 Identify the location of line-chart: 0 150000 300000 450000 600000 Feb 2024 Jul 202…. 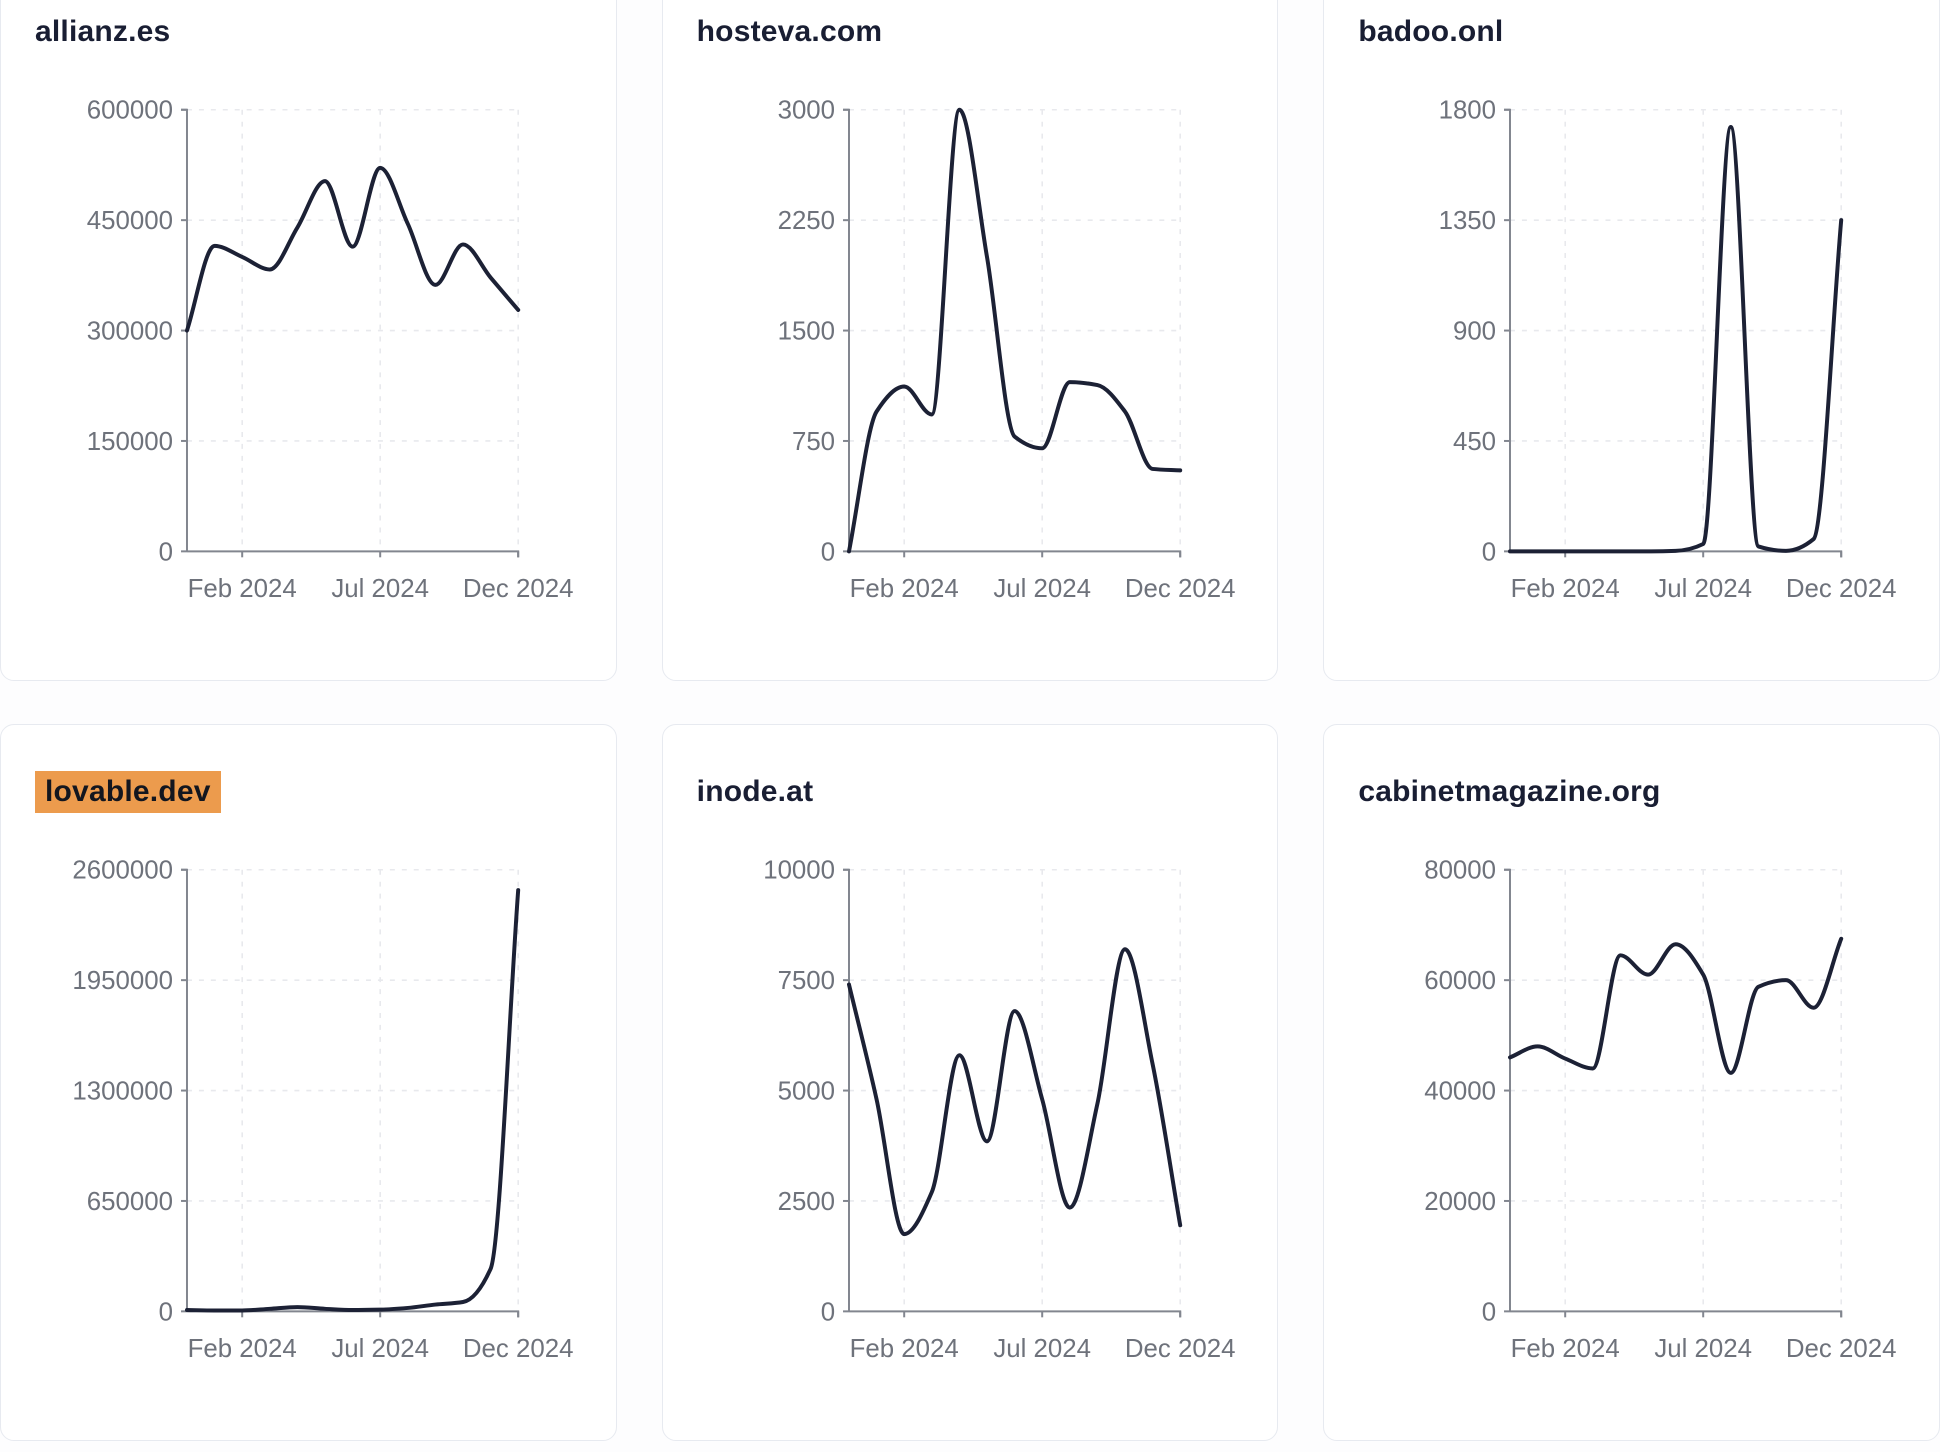
(330, 350).